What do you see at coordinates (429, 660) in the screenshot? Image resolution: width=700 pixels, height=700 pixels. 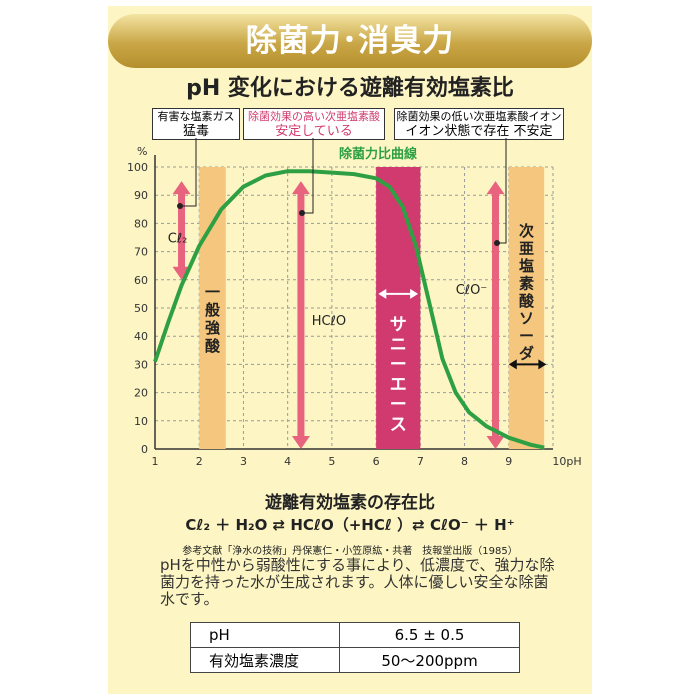 I see `spec-value: 50〜200ppm` at bounding box center [429, 660].